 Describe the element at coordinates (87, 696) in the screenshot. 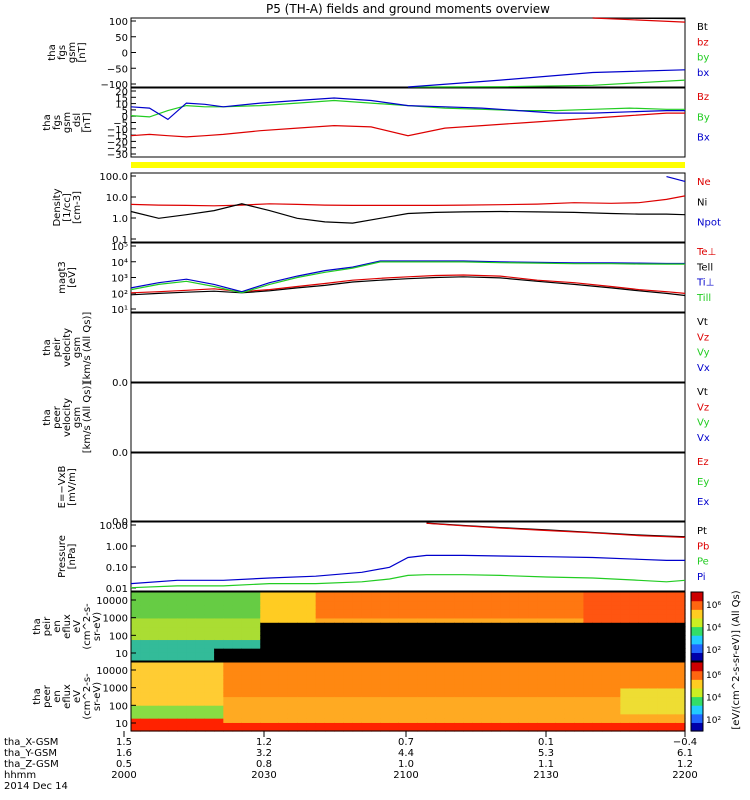

I see `y-axis-label: (cm^2-s-` at that location.